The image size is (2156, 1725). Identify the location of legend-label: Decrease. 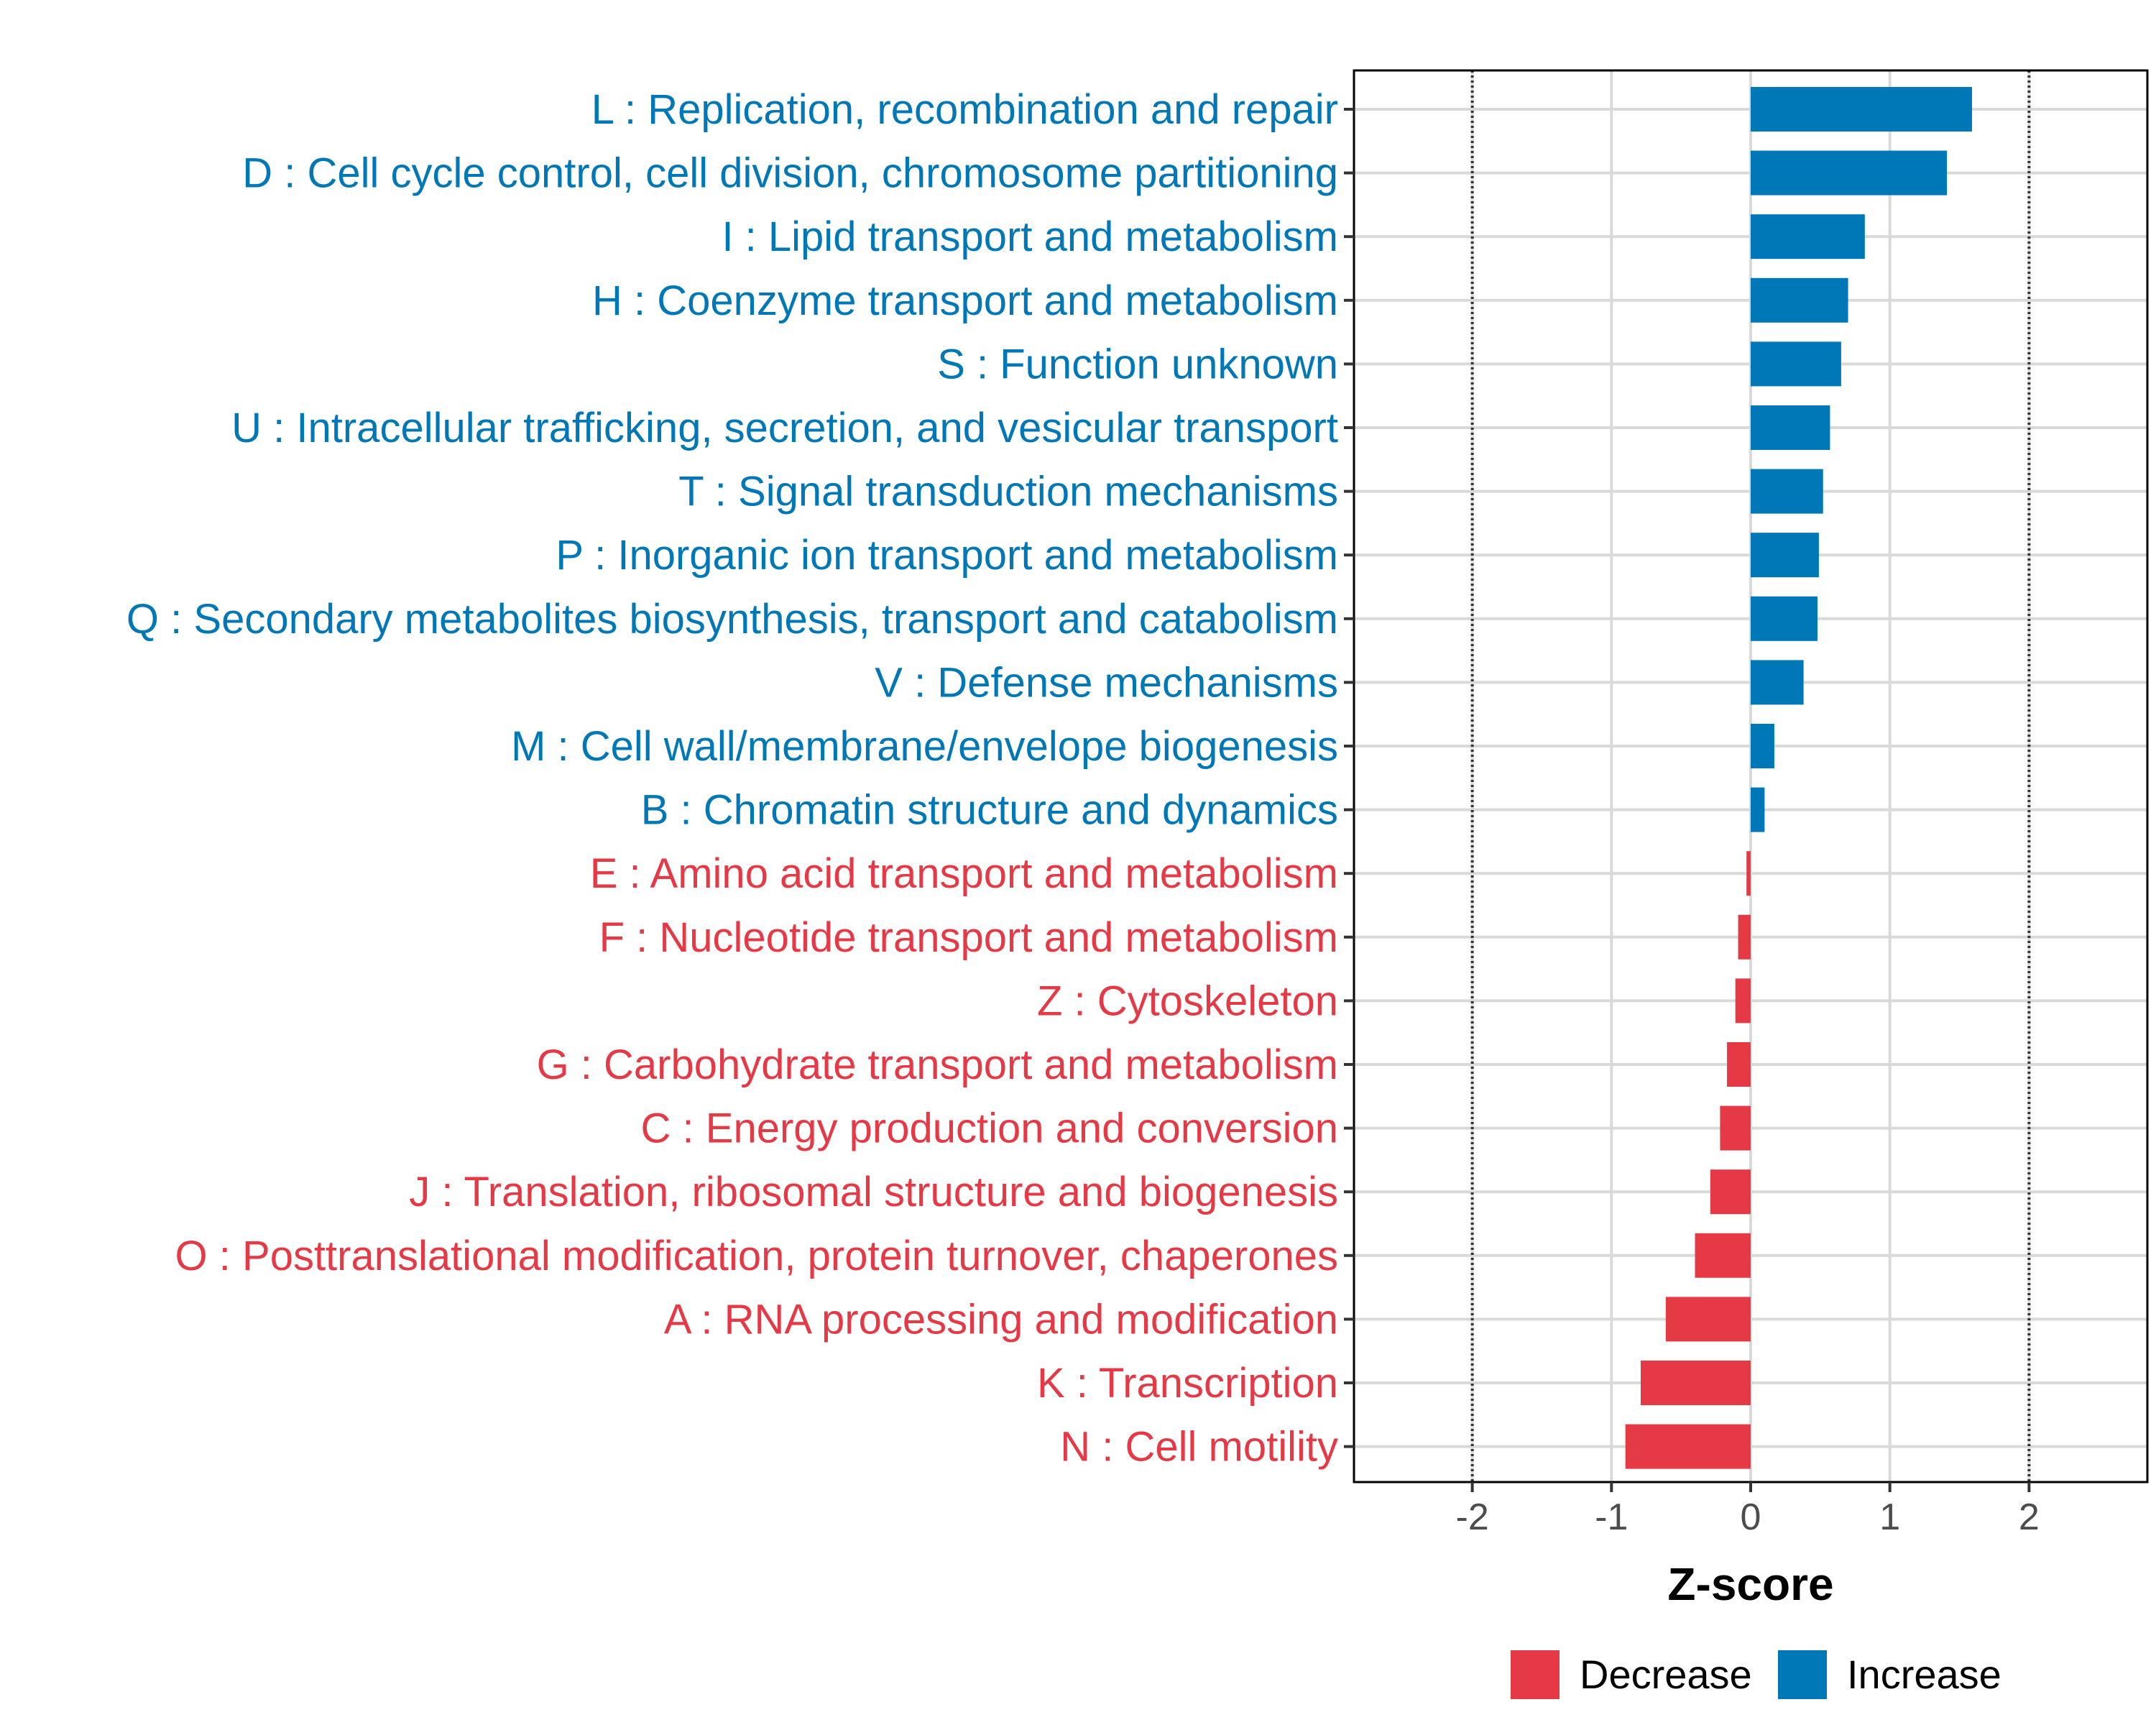
(1666, 1674).